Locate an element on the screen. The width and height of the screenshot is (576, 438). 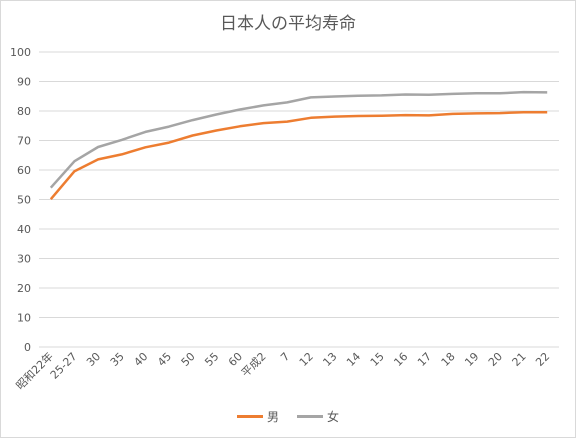
x-tick-label: 45 is located at coordinates (164, 359).